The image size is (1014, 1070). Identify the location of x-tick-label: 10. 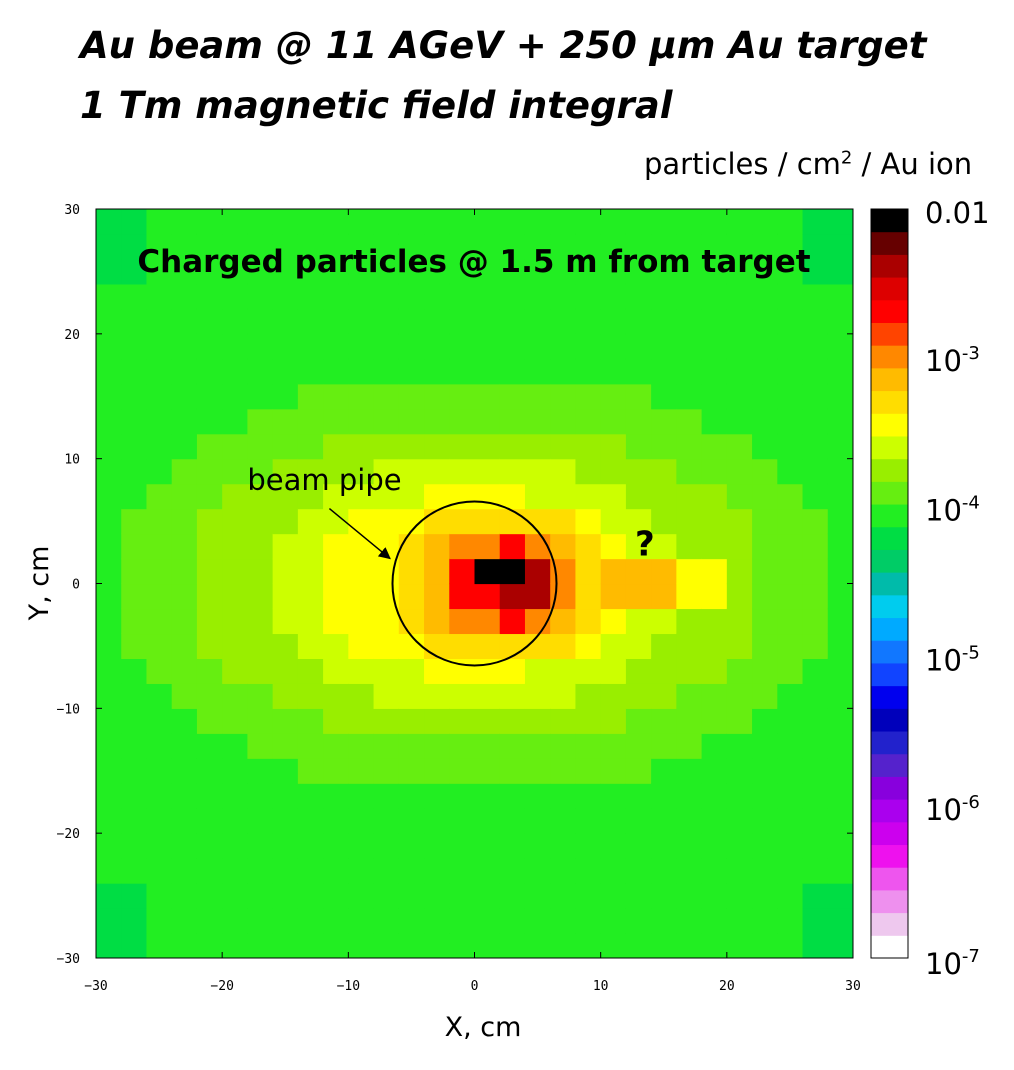
(601, 986).